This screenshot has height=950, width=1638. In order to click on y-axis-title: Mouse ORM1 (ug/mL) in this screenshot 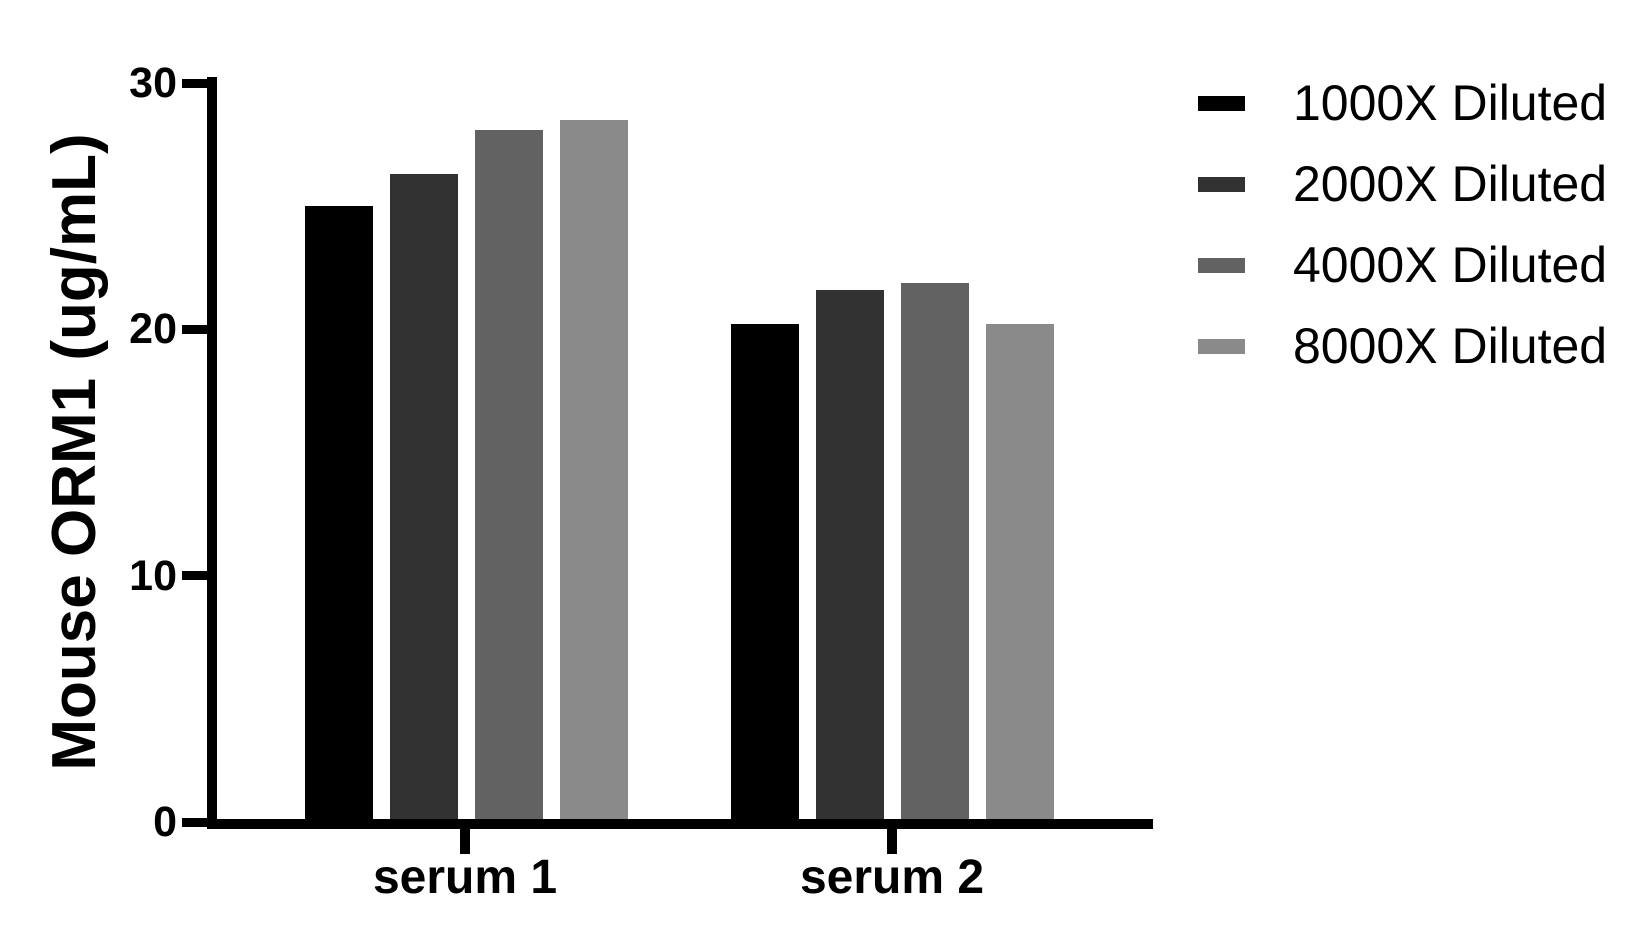, I will do `click(74, 452)`.